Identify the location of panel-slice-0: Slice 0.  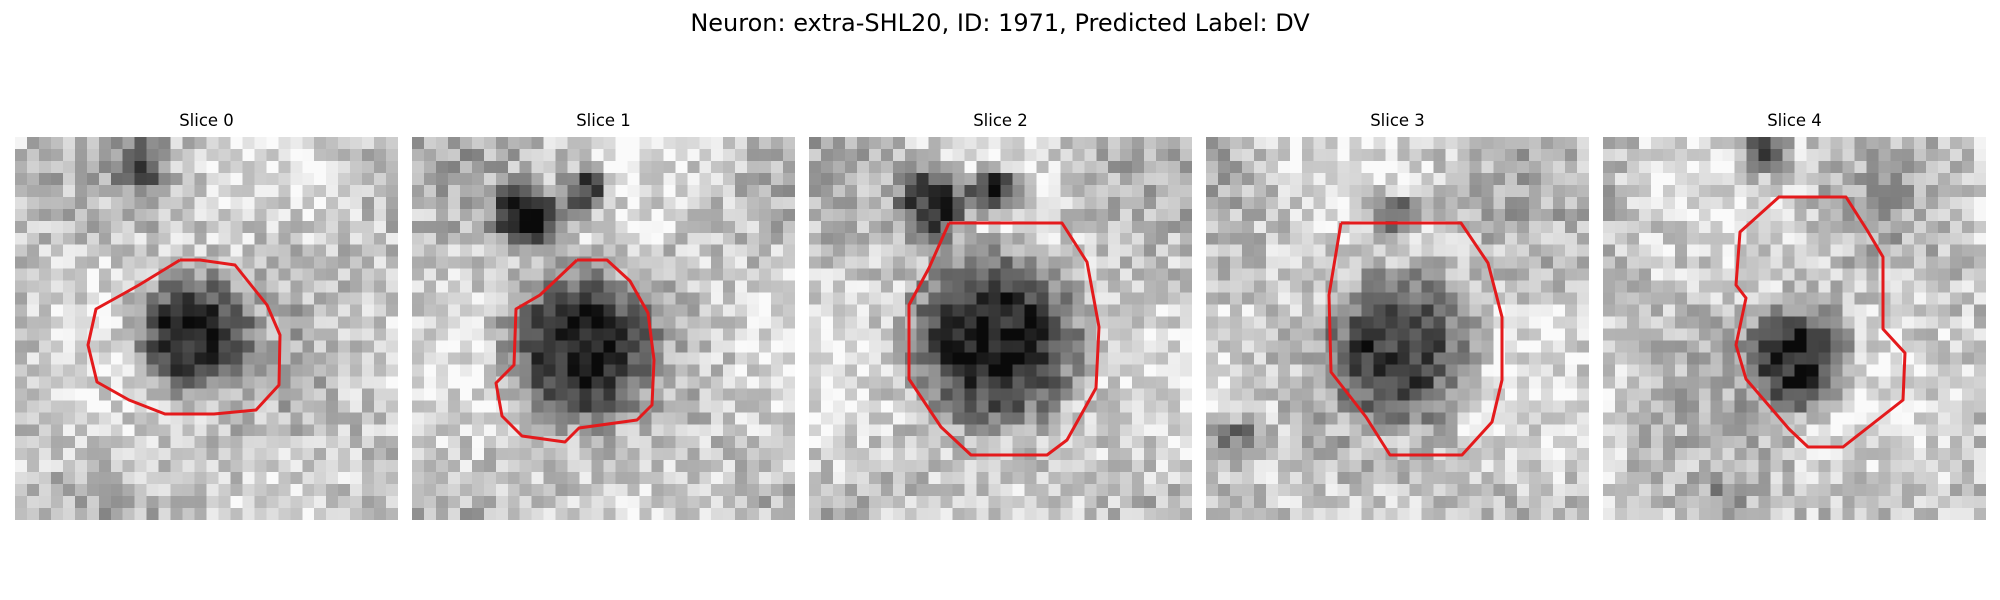
(206, 315).